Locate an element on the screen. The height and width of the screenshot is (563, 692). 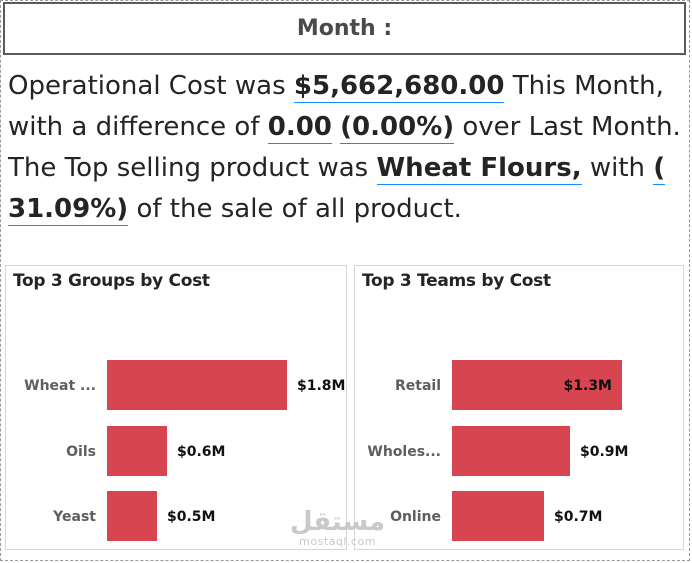
mostaql-watermark: مستقل mostaql.com is located at coordinates (337, 528).